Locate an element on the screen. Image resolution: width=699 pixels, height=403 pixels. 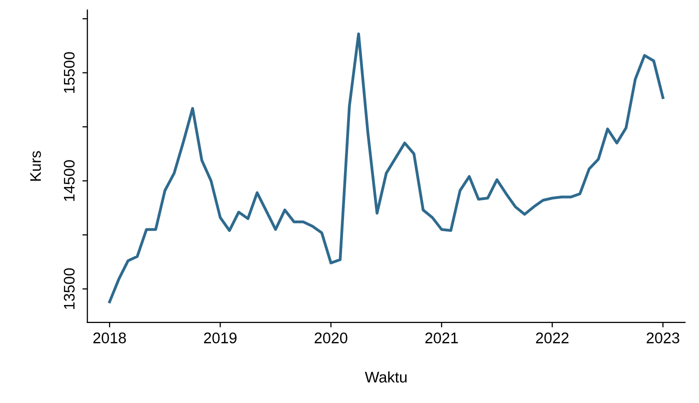
y-tick-label: 13500 is located at coordinates (69, 288).